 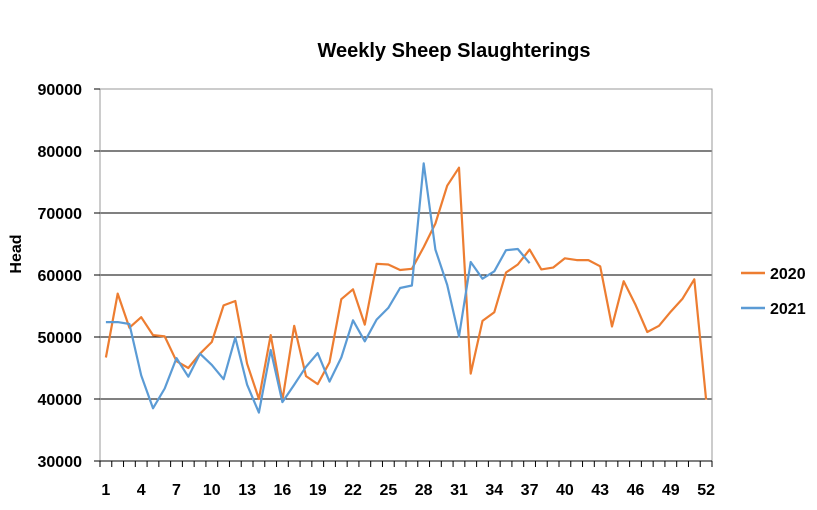 What do you see at coordinates (60, 338) in the screenshot?
I see `y-tick-label: 50000` at bounding box center [60, 338].